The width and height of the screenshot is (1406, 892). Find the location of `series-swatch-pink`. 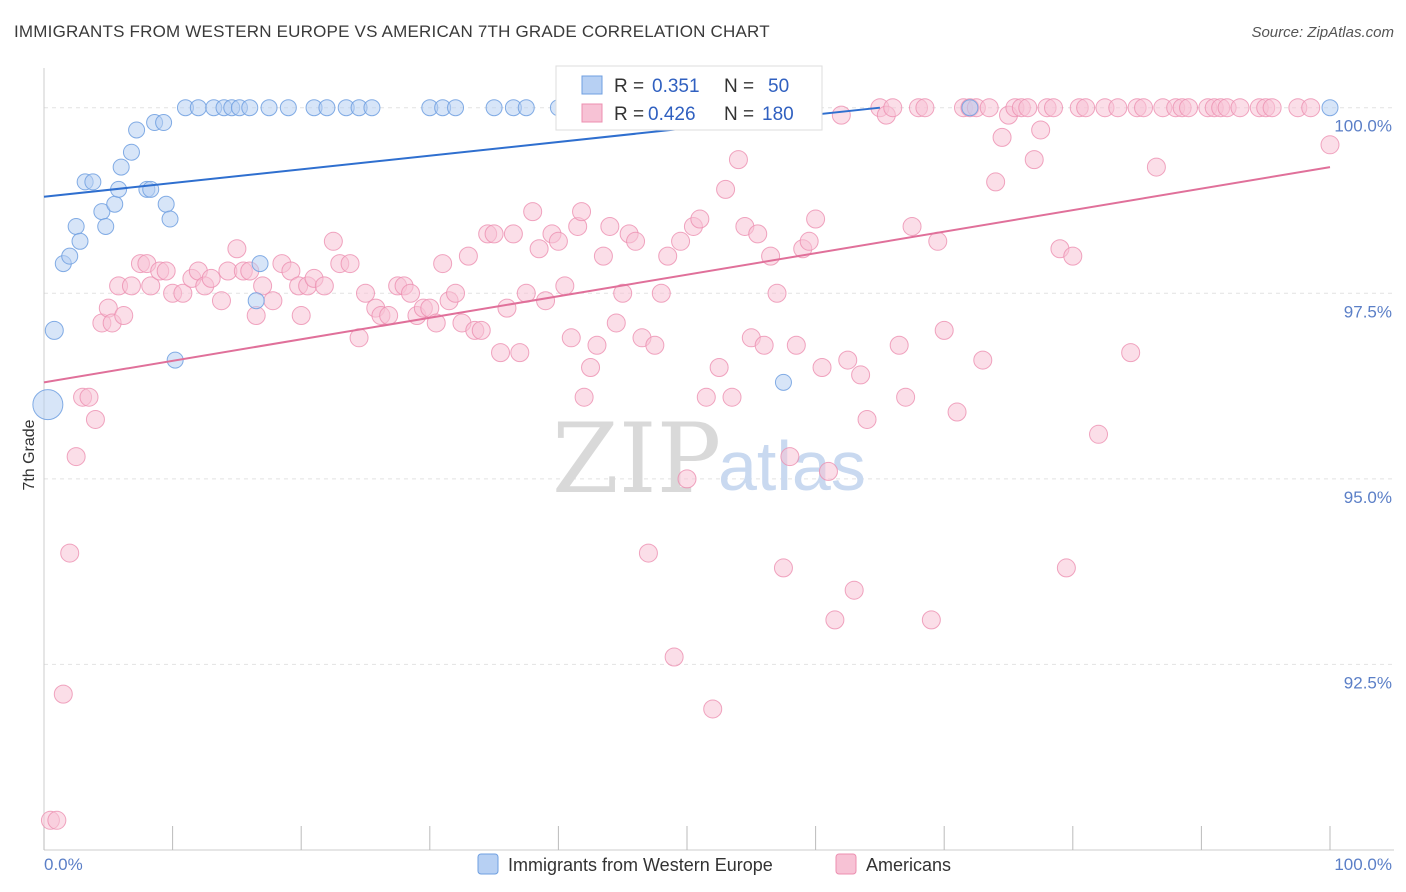

series-swatch-pink is located at coordinates (846, 864).